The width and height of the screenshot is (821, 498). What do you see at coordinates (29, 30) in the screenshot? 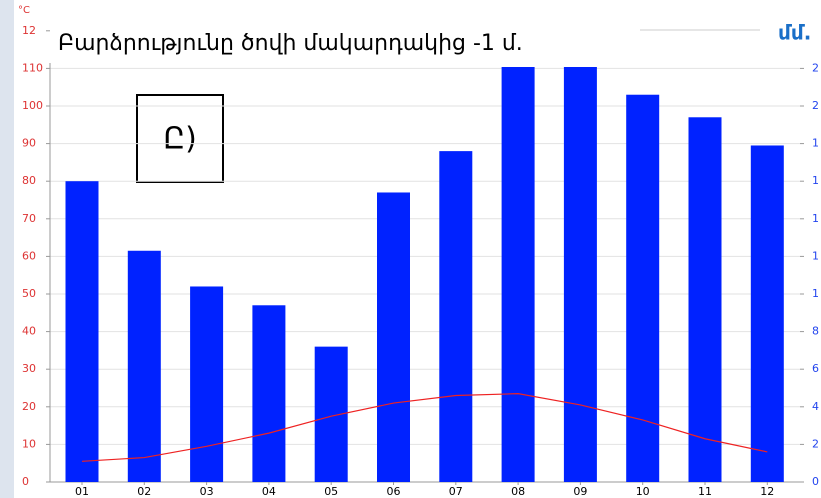
I see `y-tick-label: 12` at bounding box center [29, 30].